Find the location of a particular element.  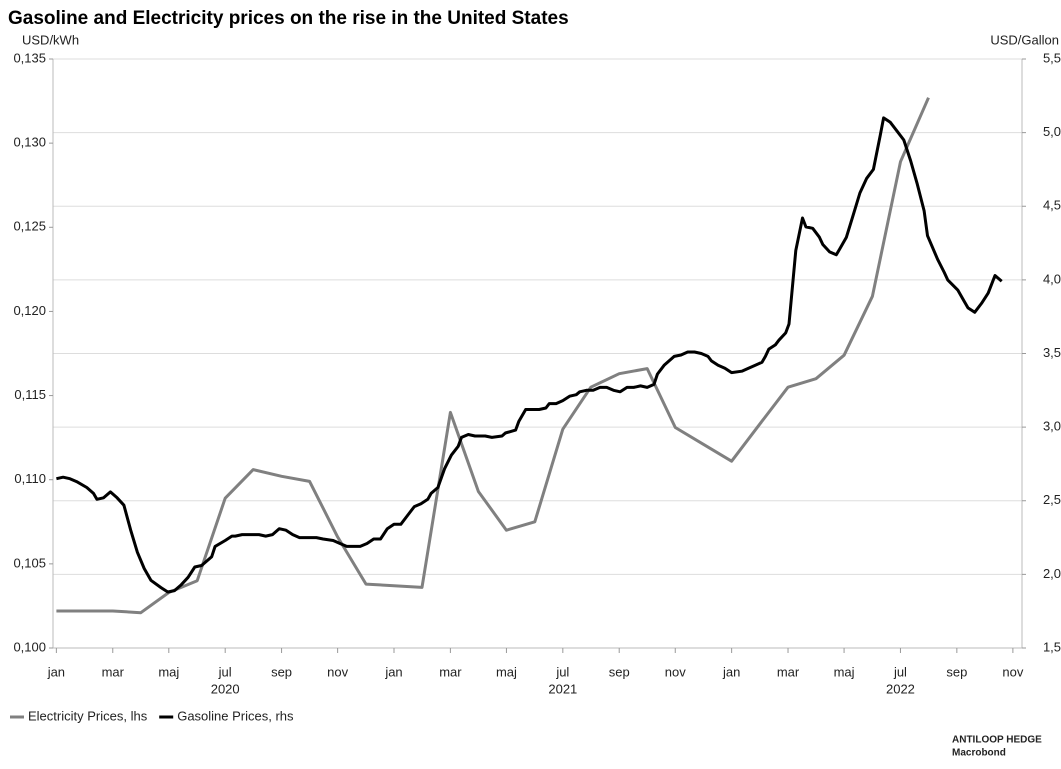

y-tick-label: 0,105 is located at coordinates (29, 562).